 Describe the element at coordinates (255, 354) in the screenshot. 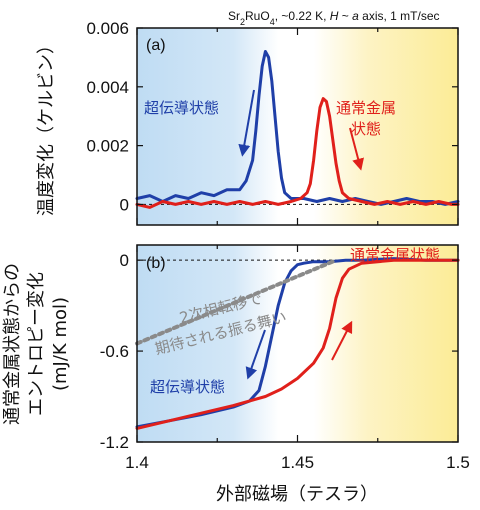

I see `superconducting-arrow-b` at that location.